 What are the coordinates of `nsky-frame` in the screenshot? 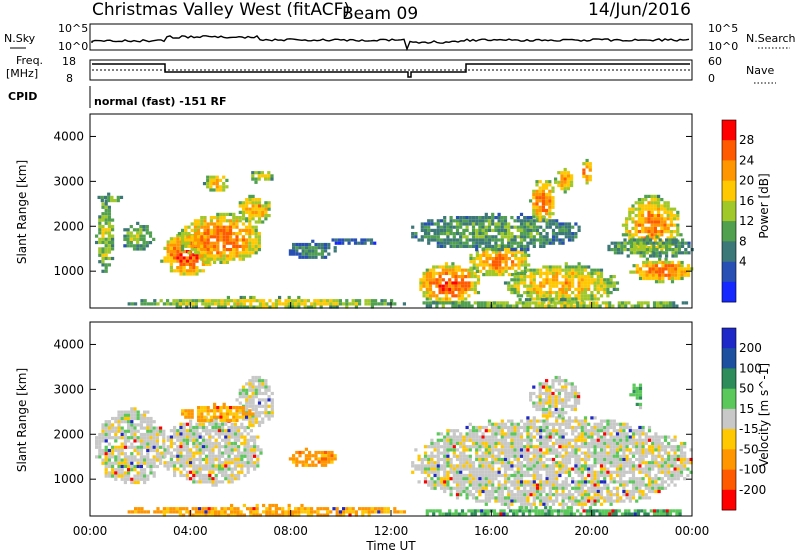 It's located at (391, 37).